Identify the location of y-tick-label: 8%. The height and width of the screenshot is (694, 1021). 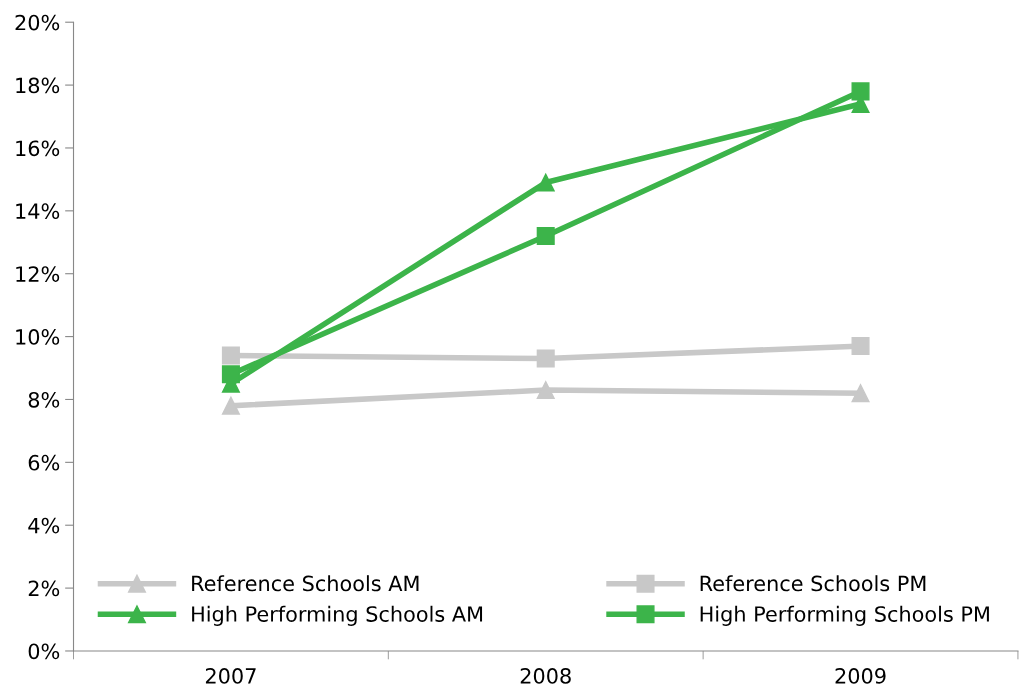
(44, 399).